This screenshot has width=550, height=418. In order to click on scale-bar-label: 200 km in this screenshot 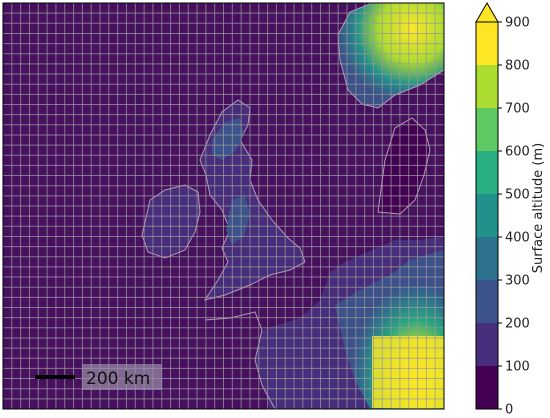, I will do `click(118, 379)`.